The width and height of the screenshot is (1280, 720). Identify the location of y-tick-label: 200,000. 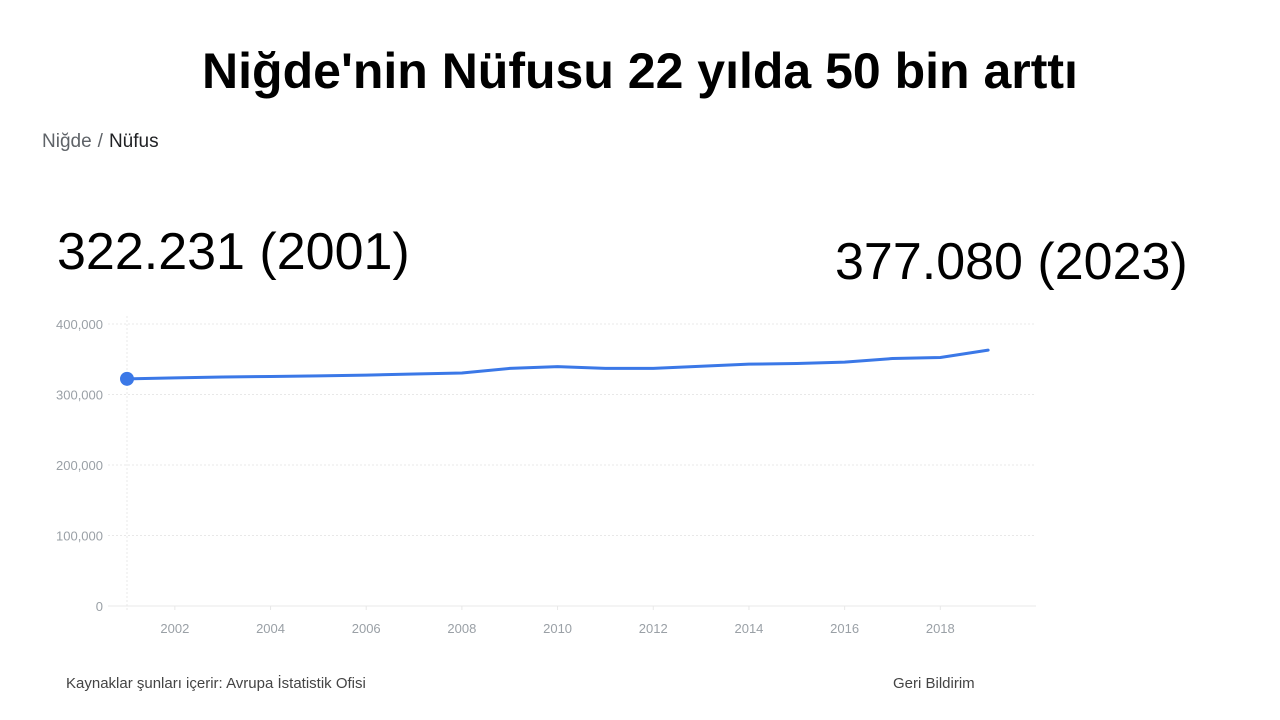
(79, 465).